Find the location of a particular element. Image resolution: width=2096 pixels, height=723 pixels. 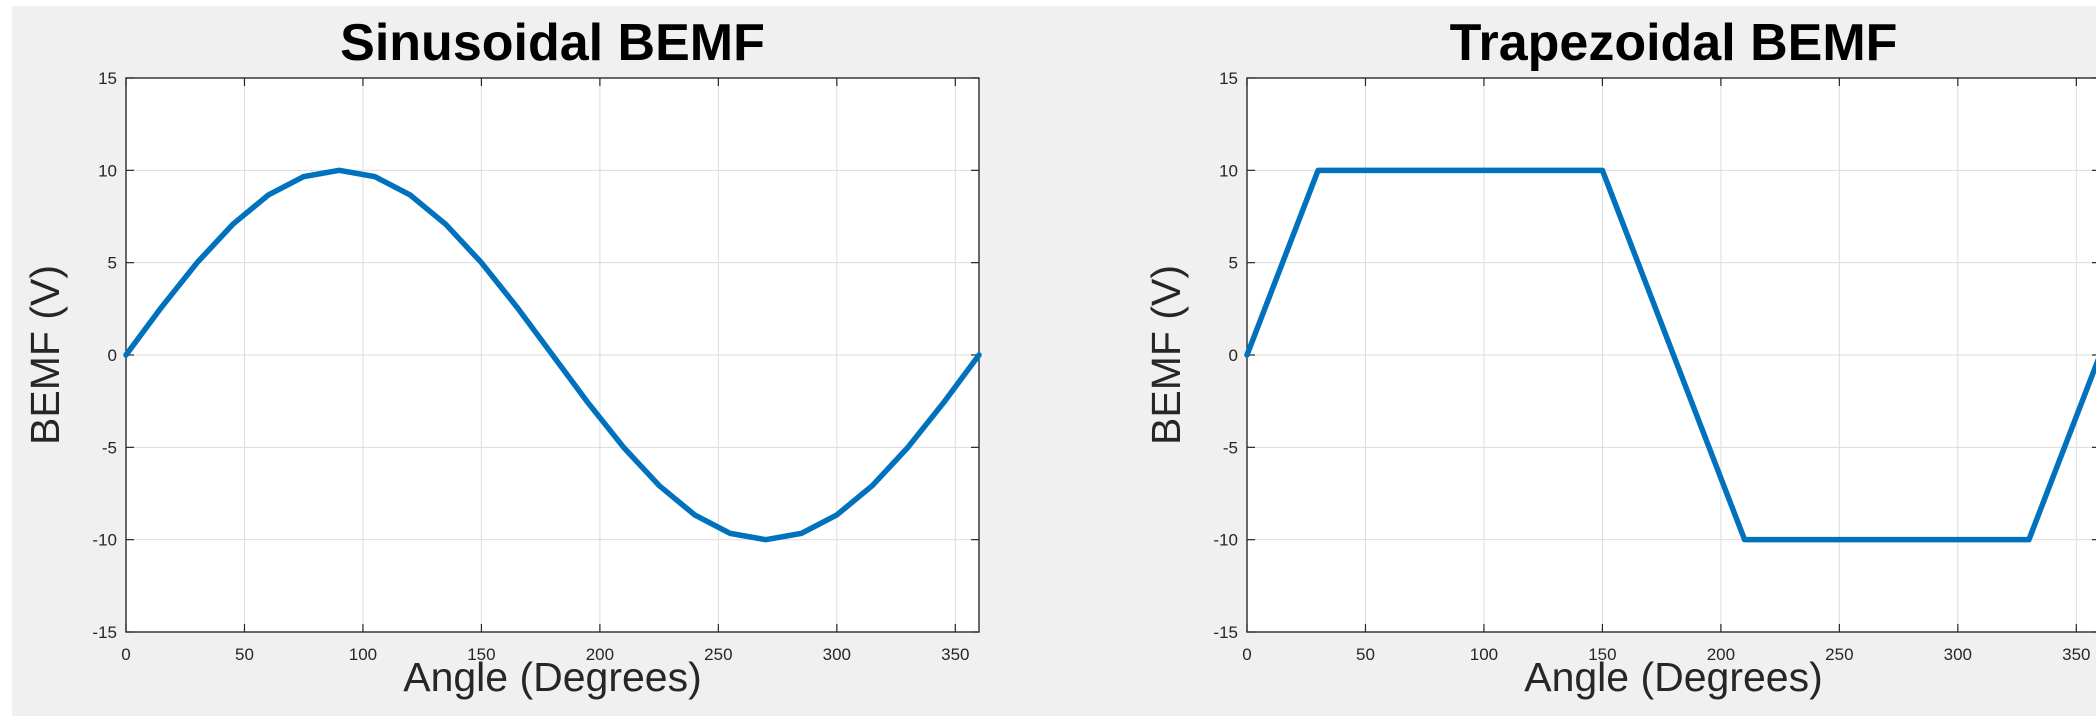

chart-title: Sinusoidal BEMF is located at coordinates (552, 43).